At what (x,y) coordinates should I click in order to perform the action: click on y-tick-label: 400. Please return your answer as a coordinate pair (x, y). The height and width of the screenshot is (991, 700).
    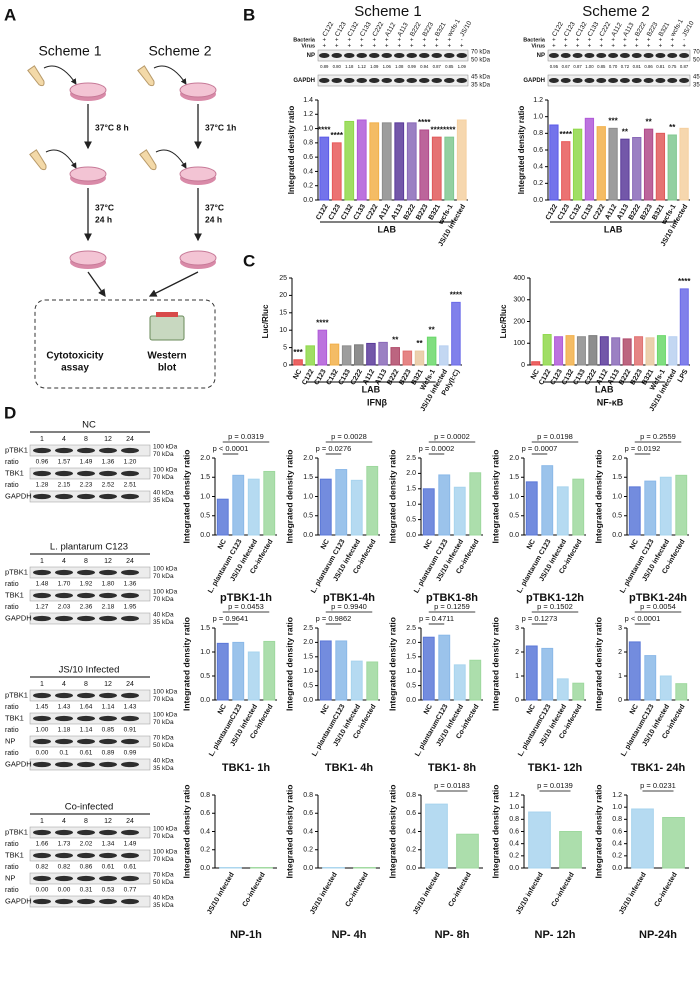
    Looking at the image, I should click on (519, 278).